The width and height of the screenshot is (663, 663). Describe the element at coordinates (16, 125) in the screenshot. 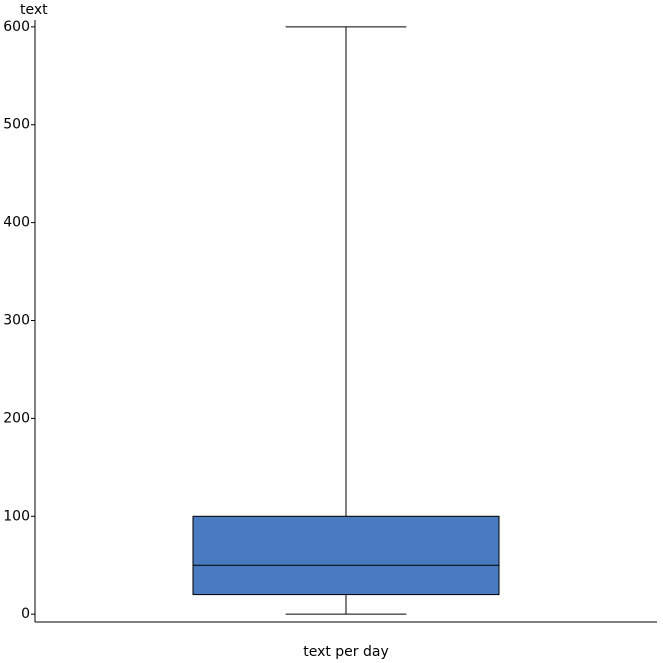

I see `y-tick-label: 500` at that location.